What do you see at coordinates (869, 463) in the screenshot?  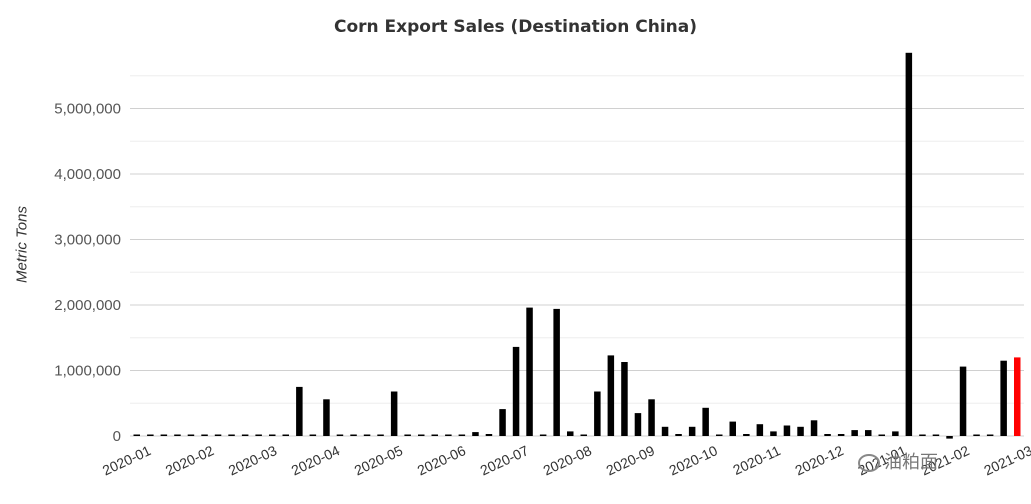 I see `wechat-icon` at bounding box center [869, 463].